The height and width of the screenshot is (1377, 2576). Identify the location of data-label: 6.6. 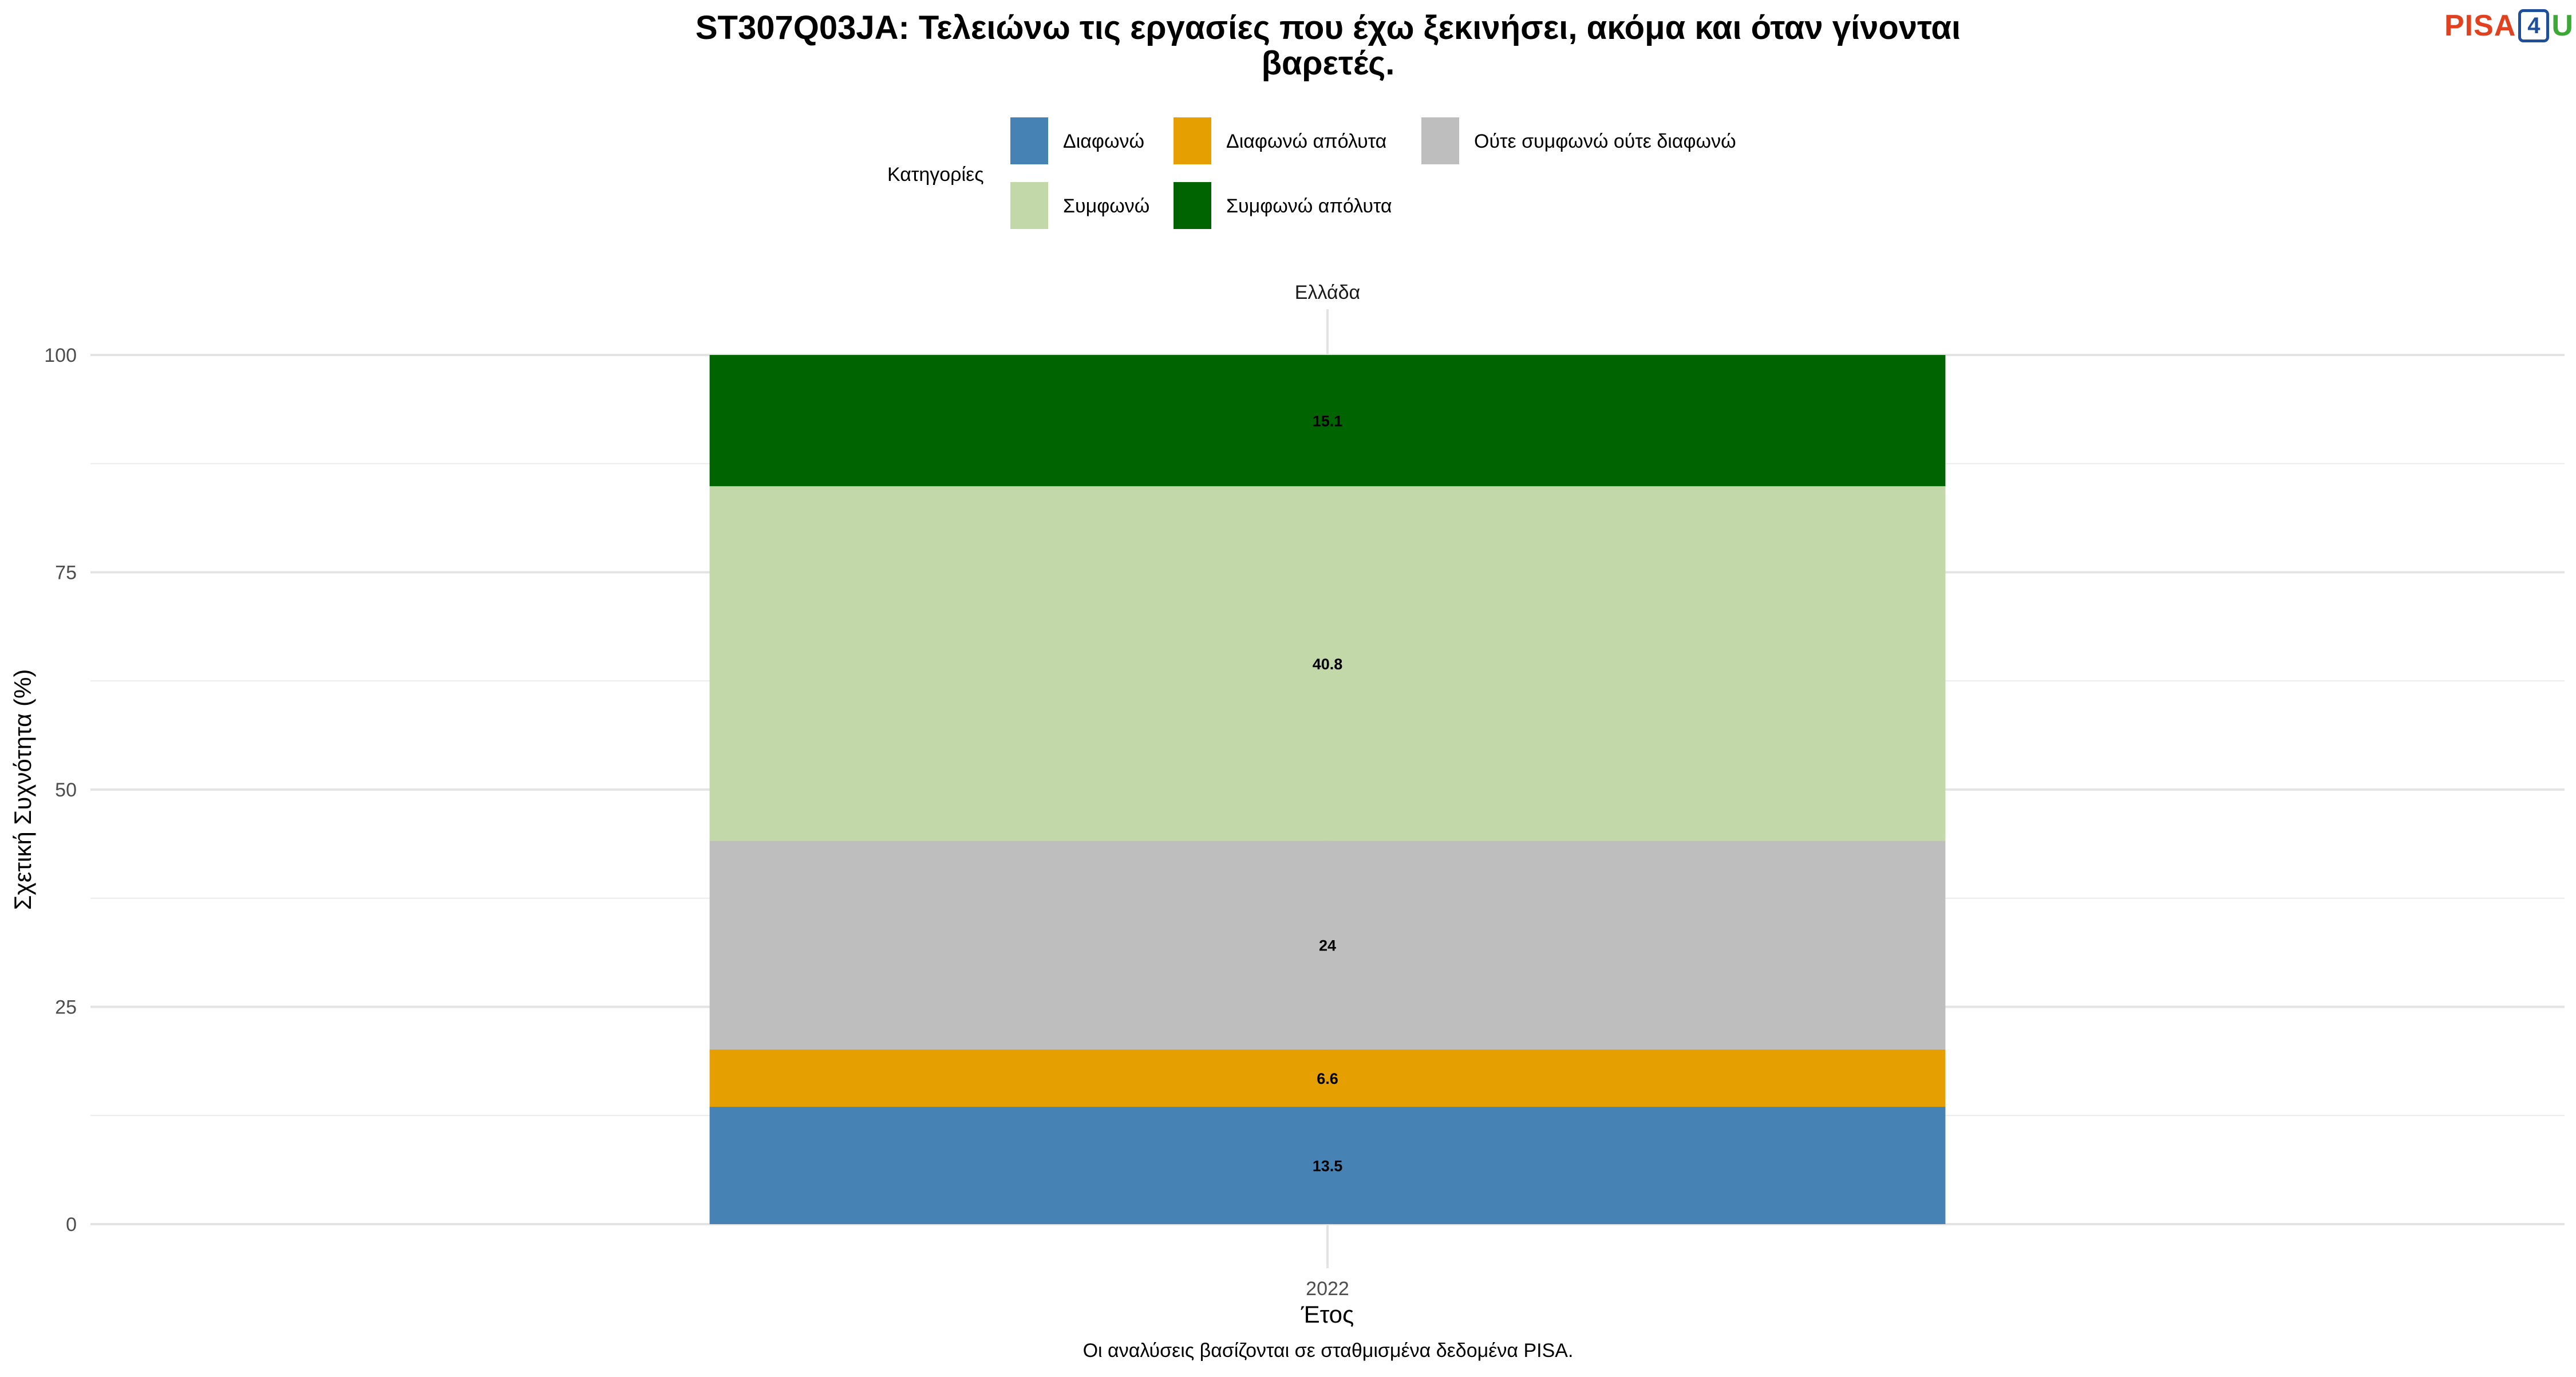
(1327, 1078).